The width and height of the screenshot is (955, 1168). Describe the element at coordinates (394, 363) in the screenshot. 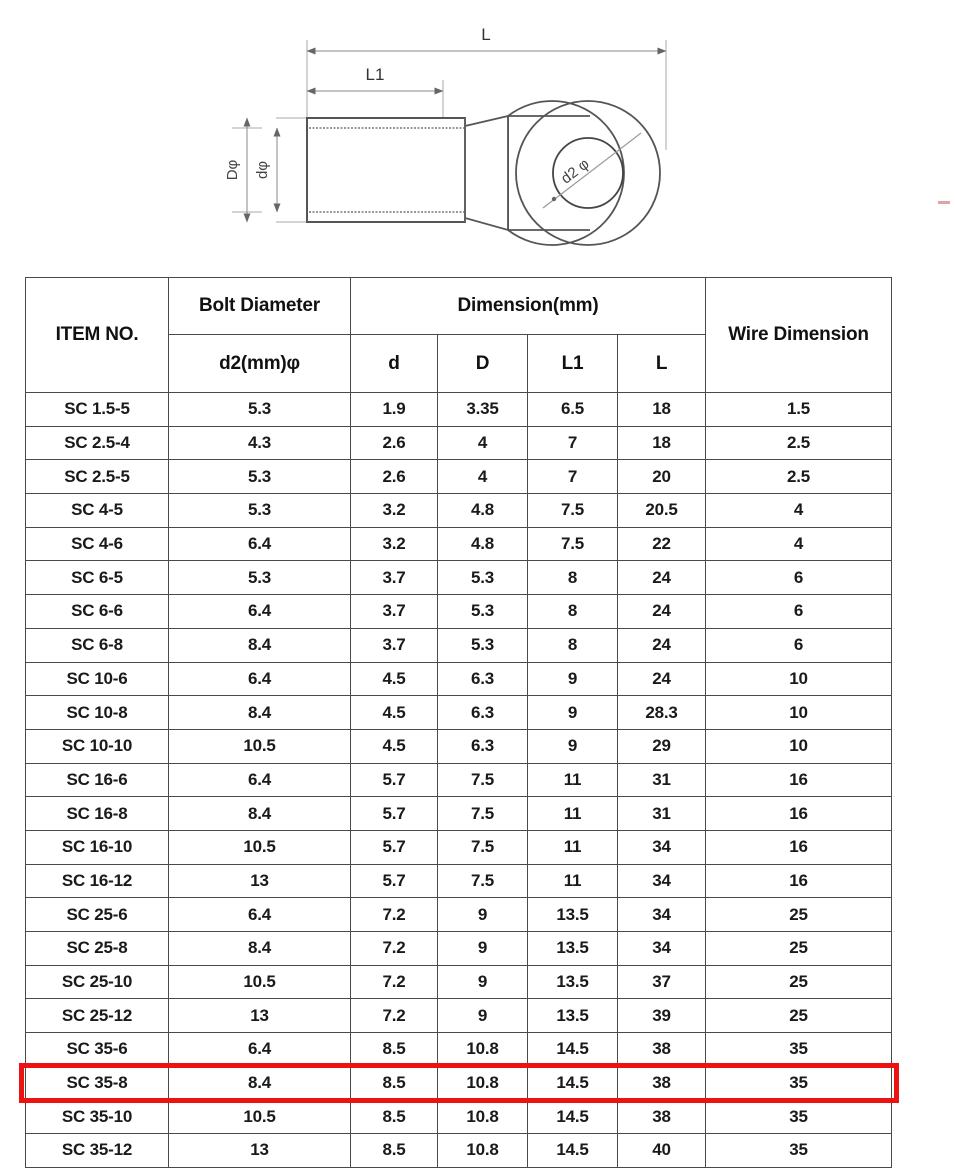

I see `header-dim-d: d` at that location.